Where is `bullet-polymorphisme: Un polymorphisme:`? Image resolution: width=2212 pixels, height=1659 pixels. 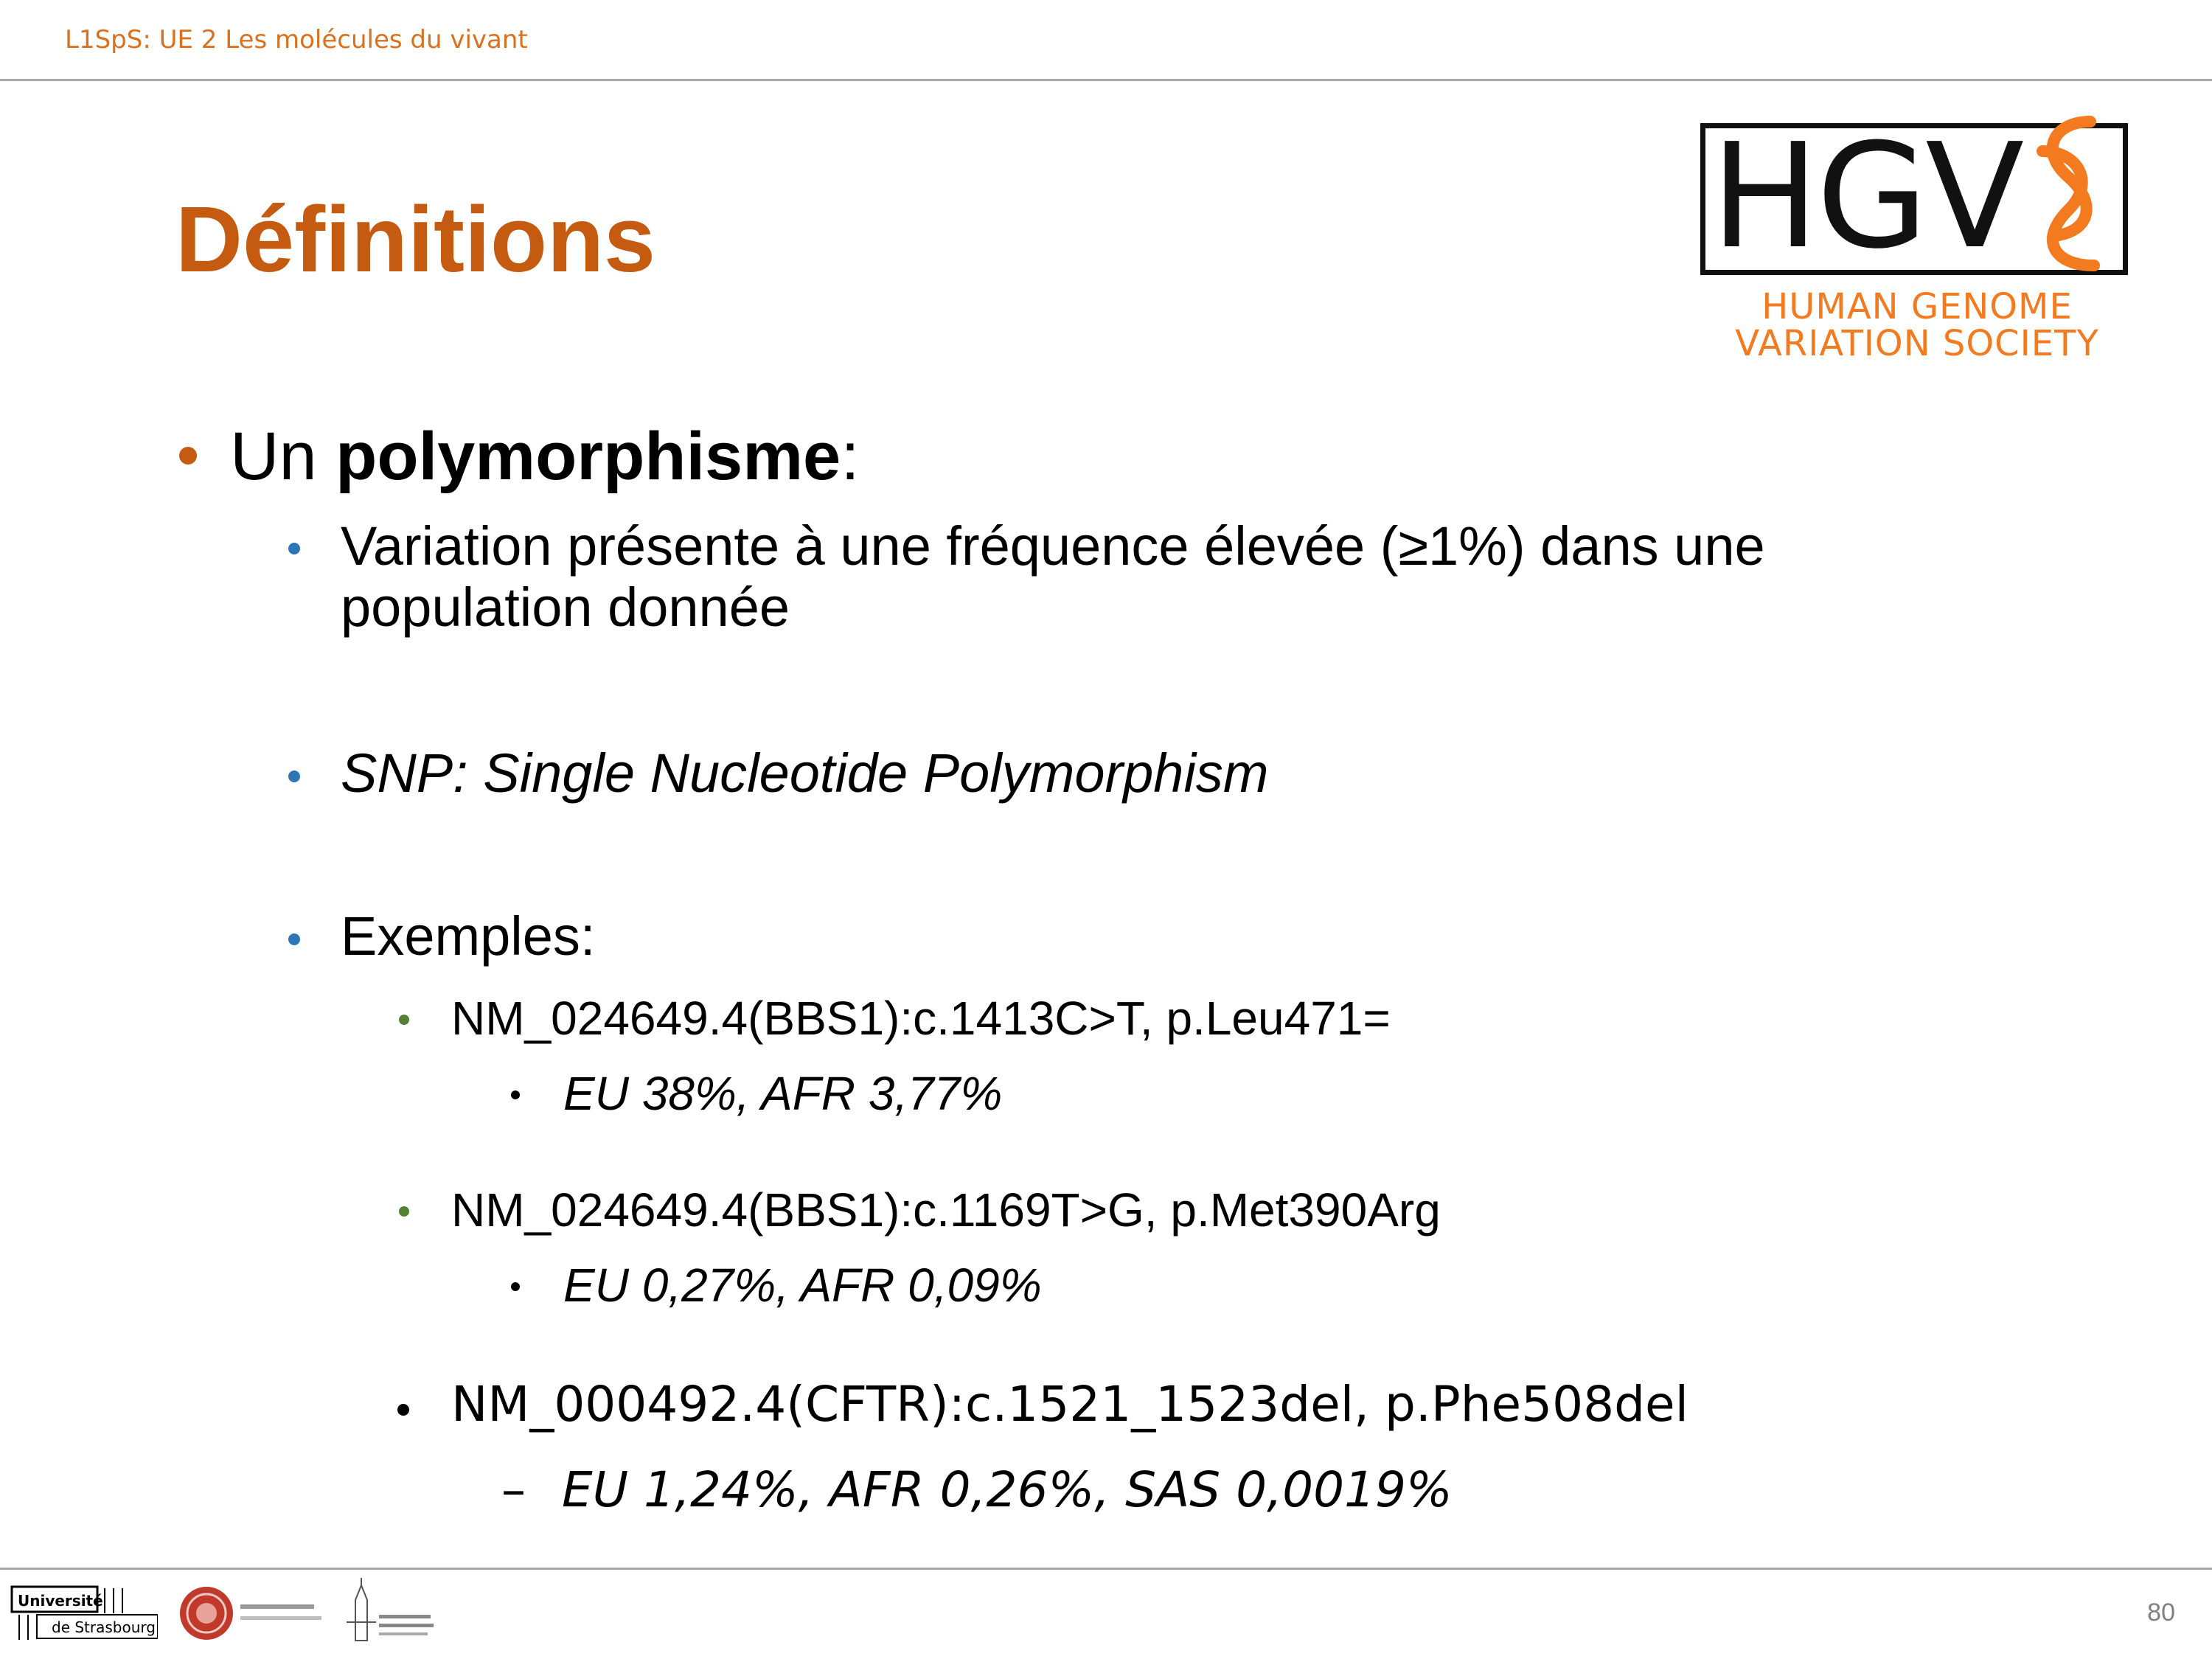 bullet-polymorphisme: Un polymorphisme: is located at coordinates (545, 457).